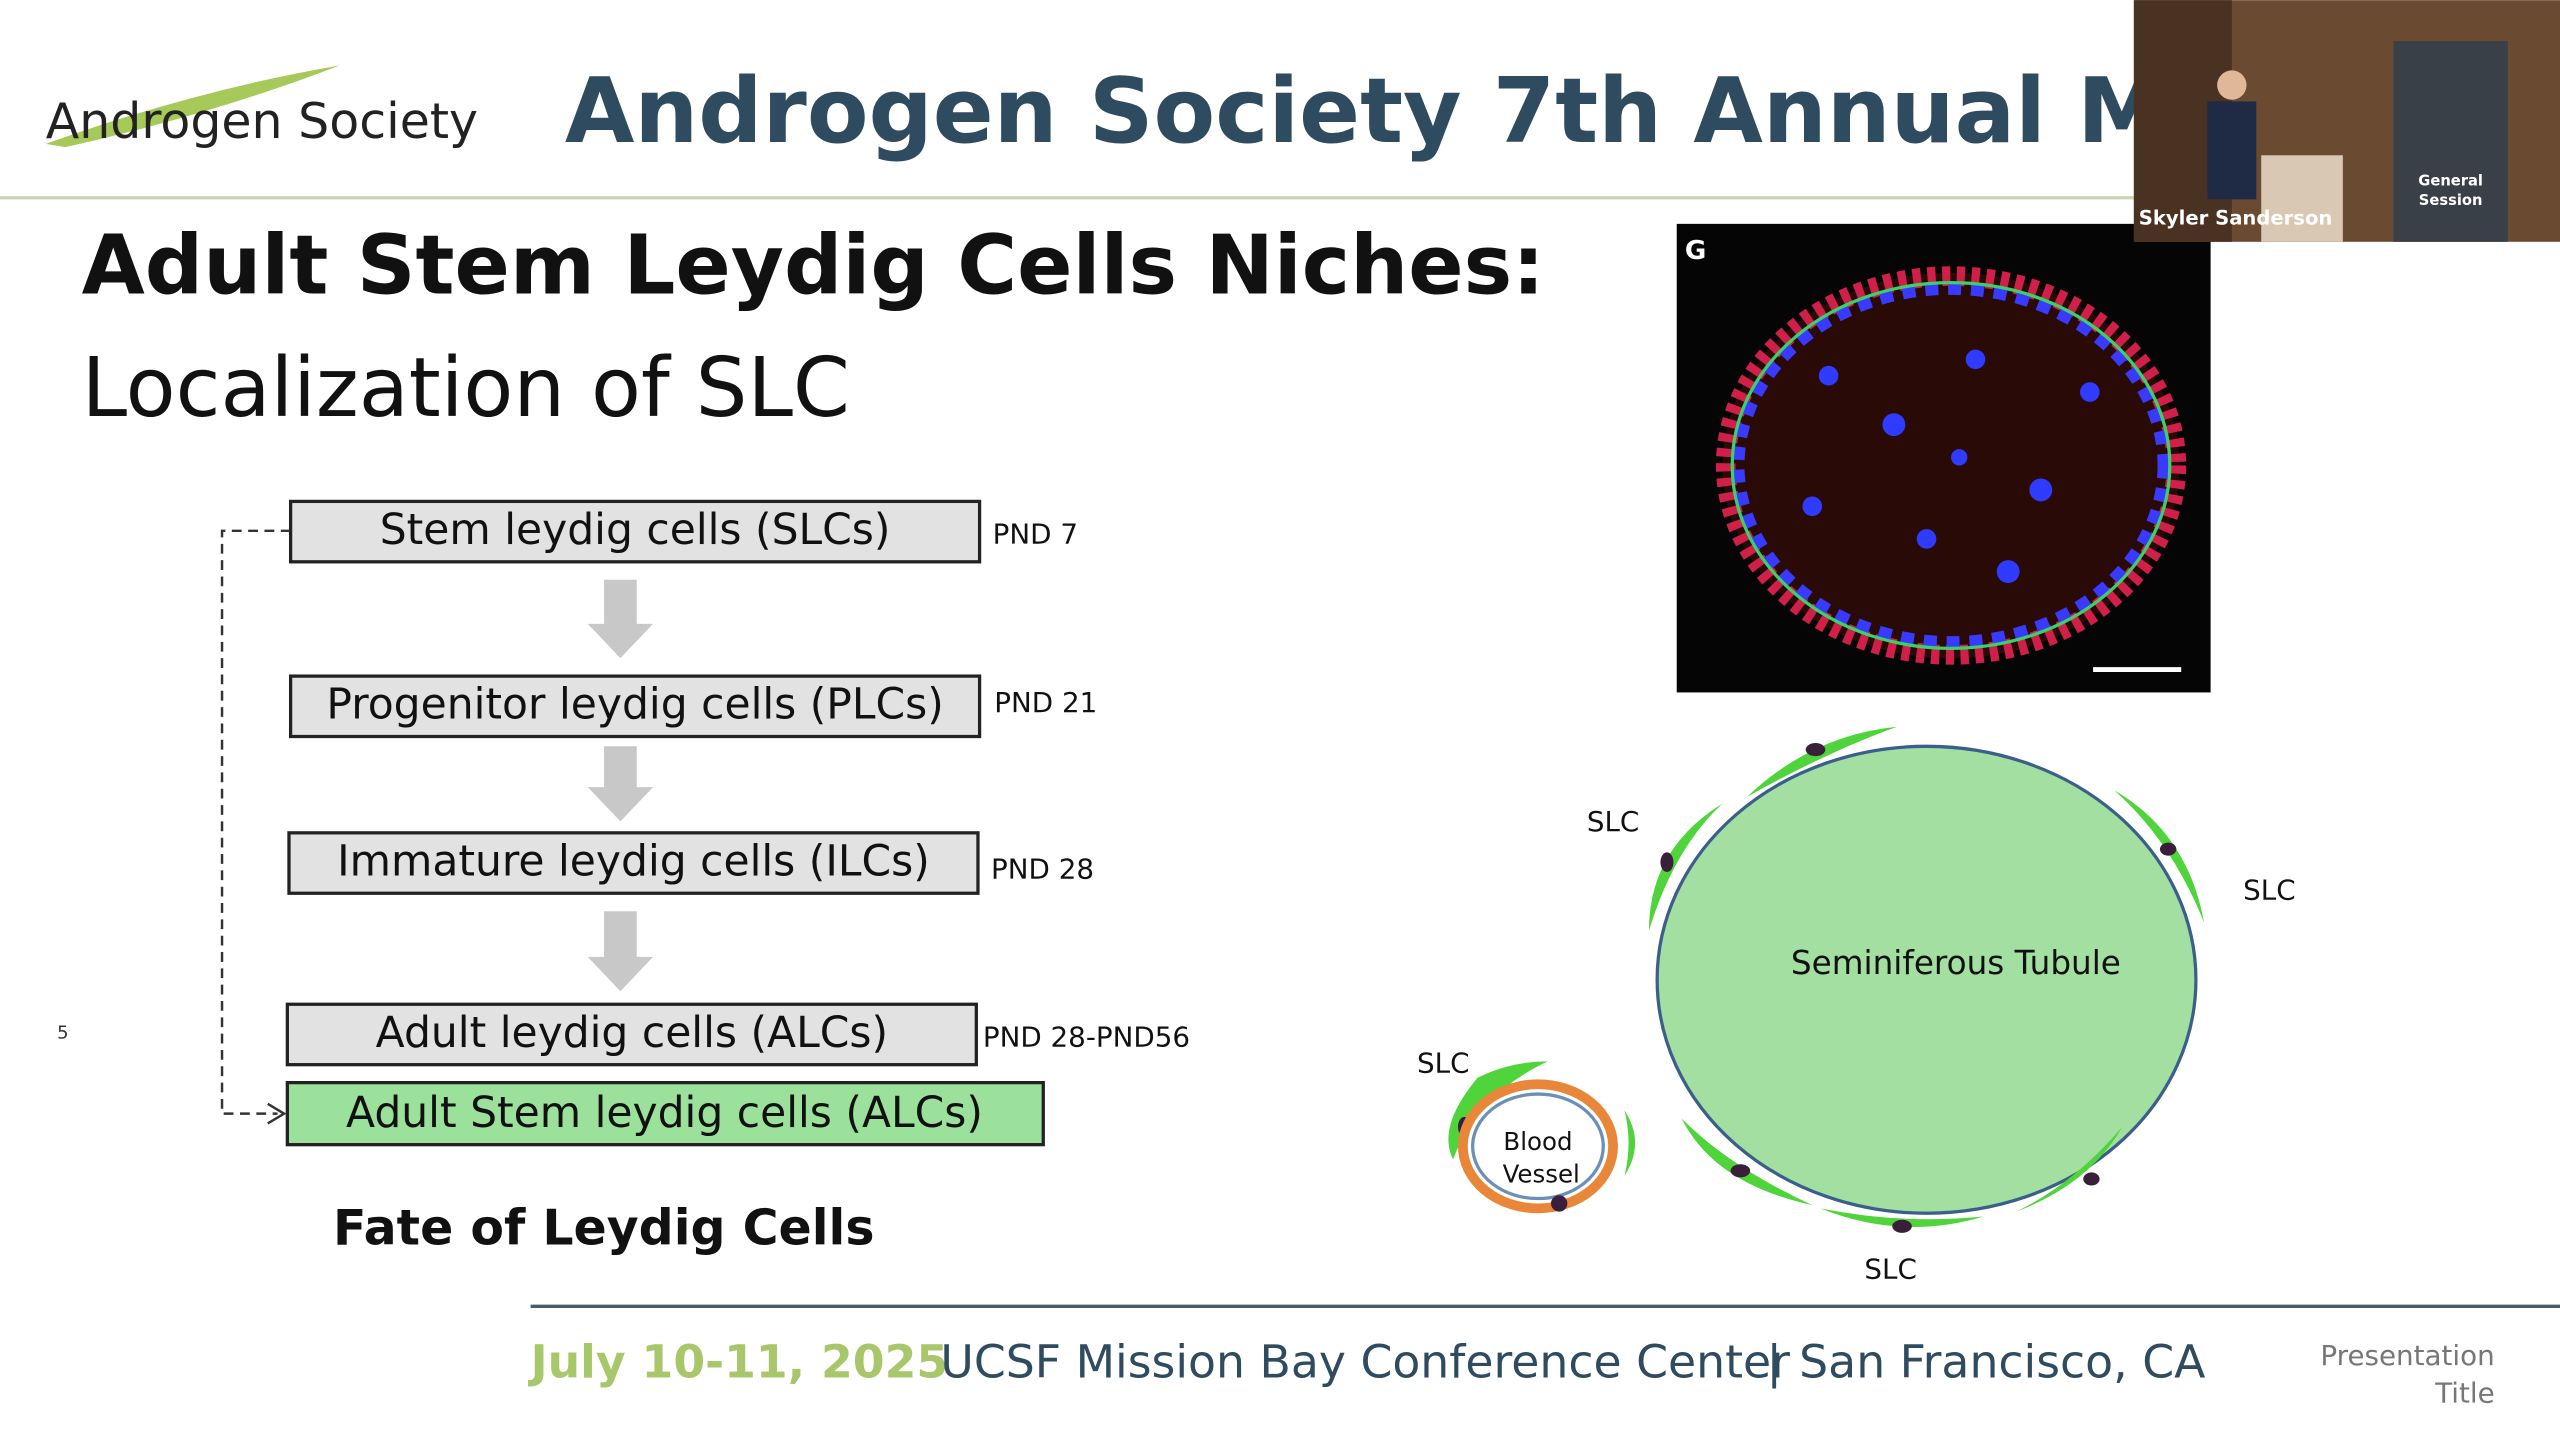 This screenshot has height=1442, width=2560. I want to click on step-stage: PND 28-PND56, so click(1086, 1037).